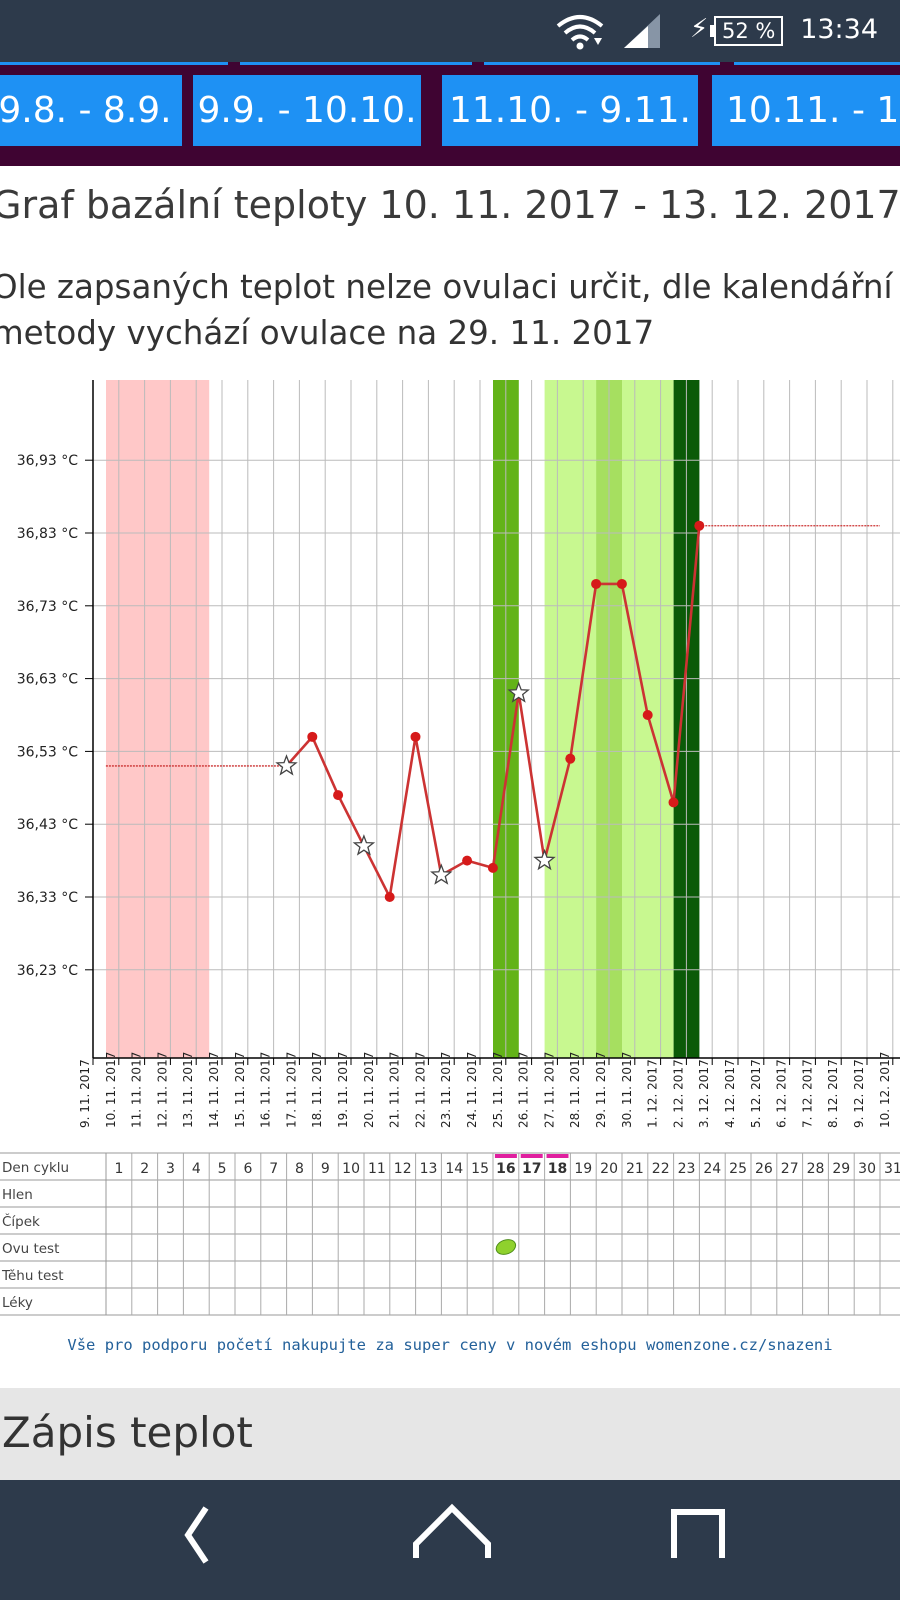 The width and height of the screenshot is (900, 1600). What do you see at coordinates (48, 534) in the screenshot?
I see `y-tick-label: 36,83 °C` at bounding box center [48, 534].